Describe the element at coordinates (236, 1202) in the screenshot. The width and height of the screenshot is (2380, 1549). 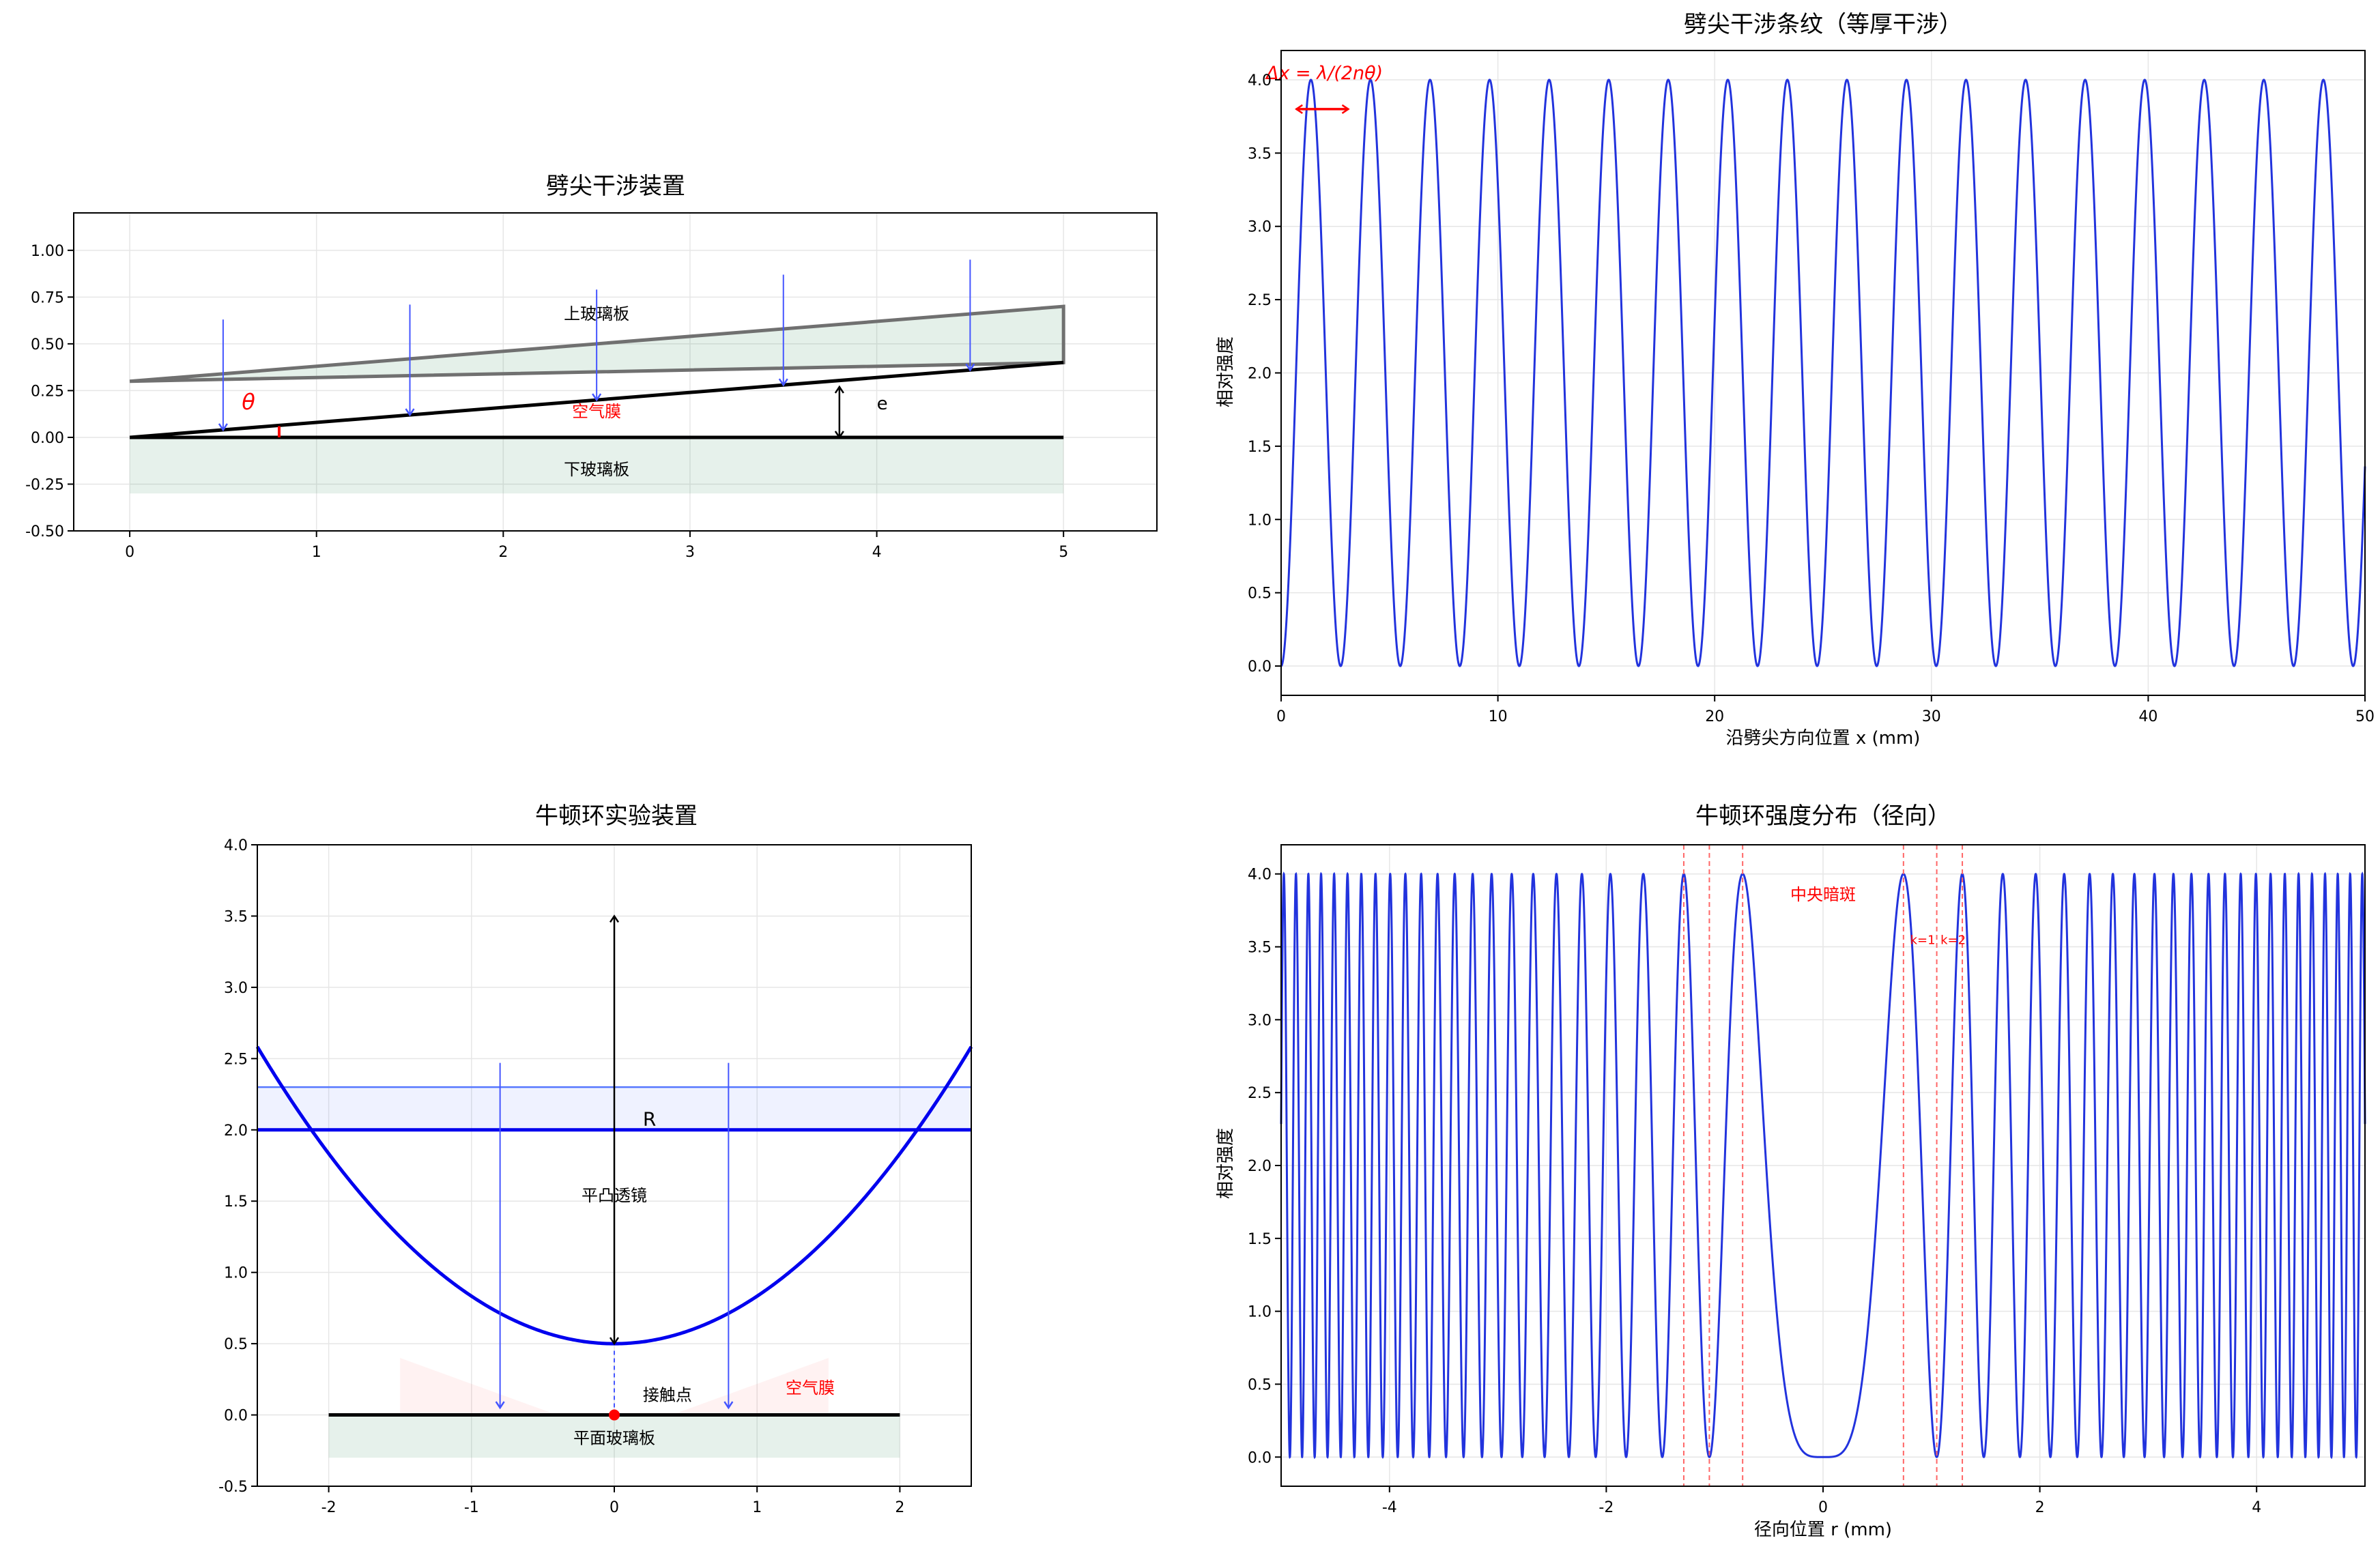
I see `newton-setup-y-tick-label: 1.5` at that location.